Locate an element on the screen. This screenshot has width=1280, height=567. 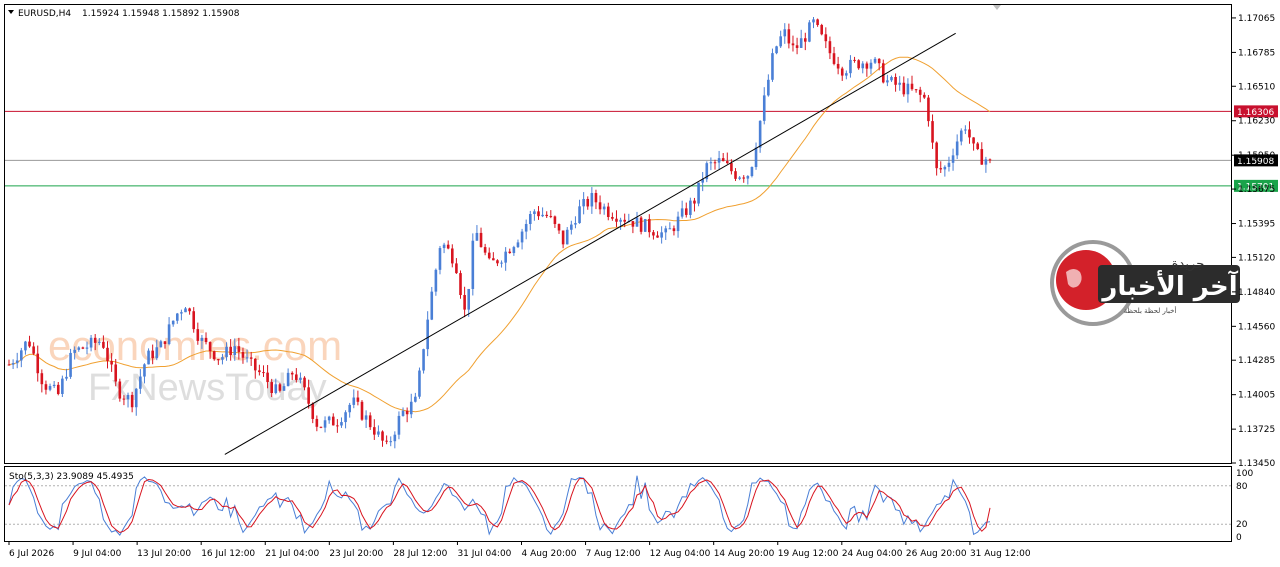
time-tick-label: 16 Jul 12:00 is located at coordinates (228, 554).